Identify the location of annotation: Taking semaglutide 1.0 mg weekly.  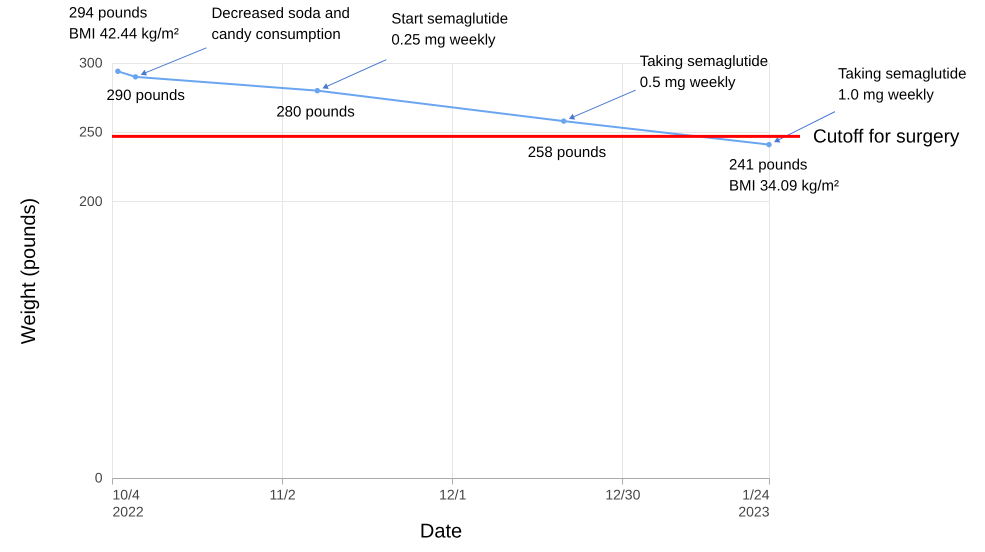
(902, 85).